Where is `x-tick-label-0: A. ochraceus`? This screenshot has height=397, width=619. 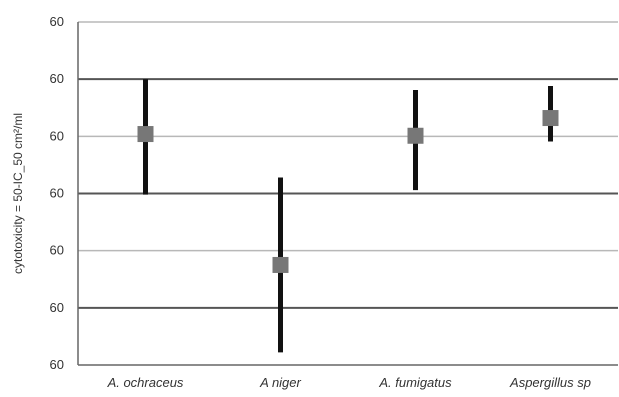
x-tick-label-0: A. ochraceus is located at coordinates (145, 382).